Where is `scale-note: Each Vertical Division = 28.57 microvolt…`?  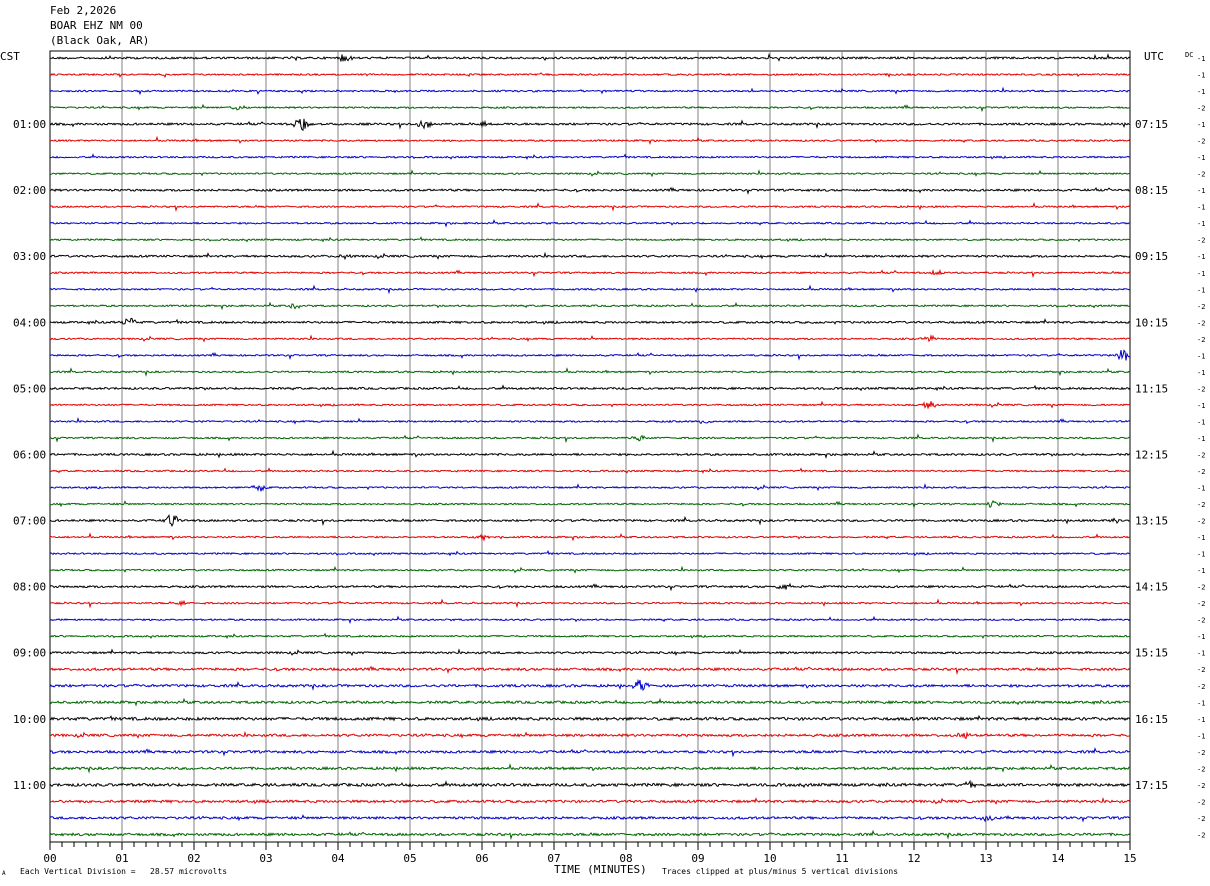
scale-note: Each Vertical Division = 28.57 microvolt… is located at coordinates (124, 871).